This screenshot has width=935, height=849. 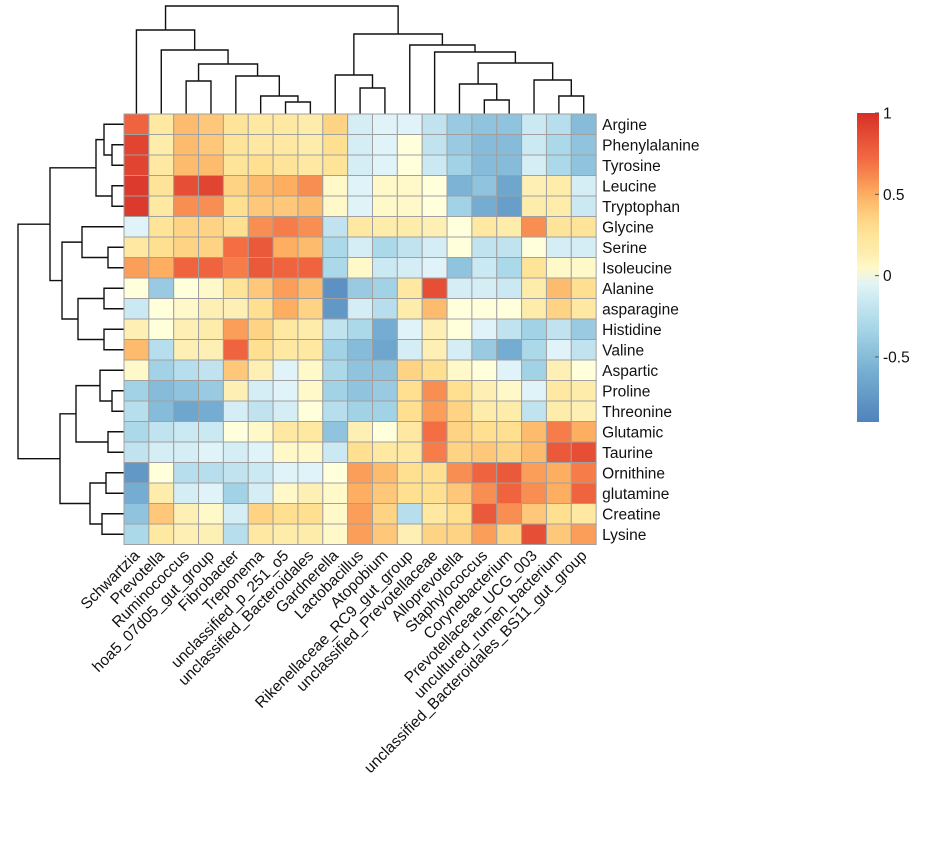 What do you see at coordinates (628, 227) in the screenshot?
I see `row-label: Glycine` at bounding box center [628, 227].